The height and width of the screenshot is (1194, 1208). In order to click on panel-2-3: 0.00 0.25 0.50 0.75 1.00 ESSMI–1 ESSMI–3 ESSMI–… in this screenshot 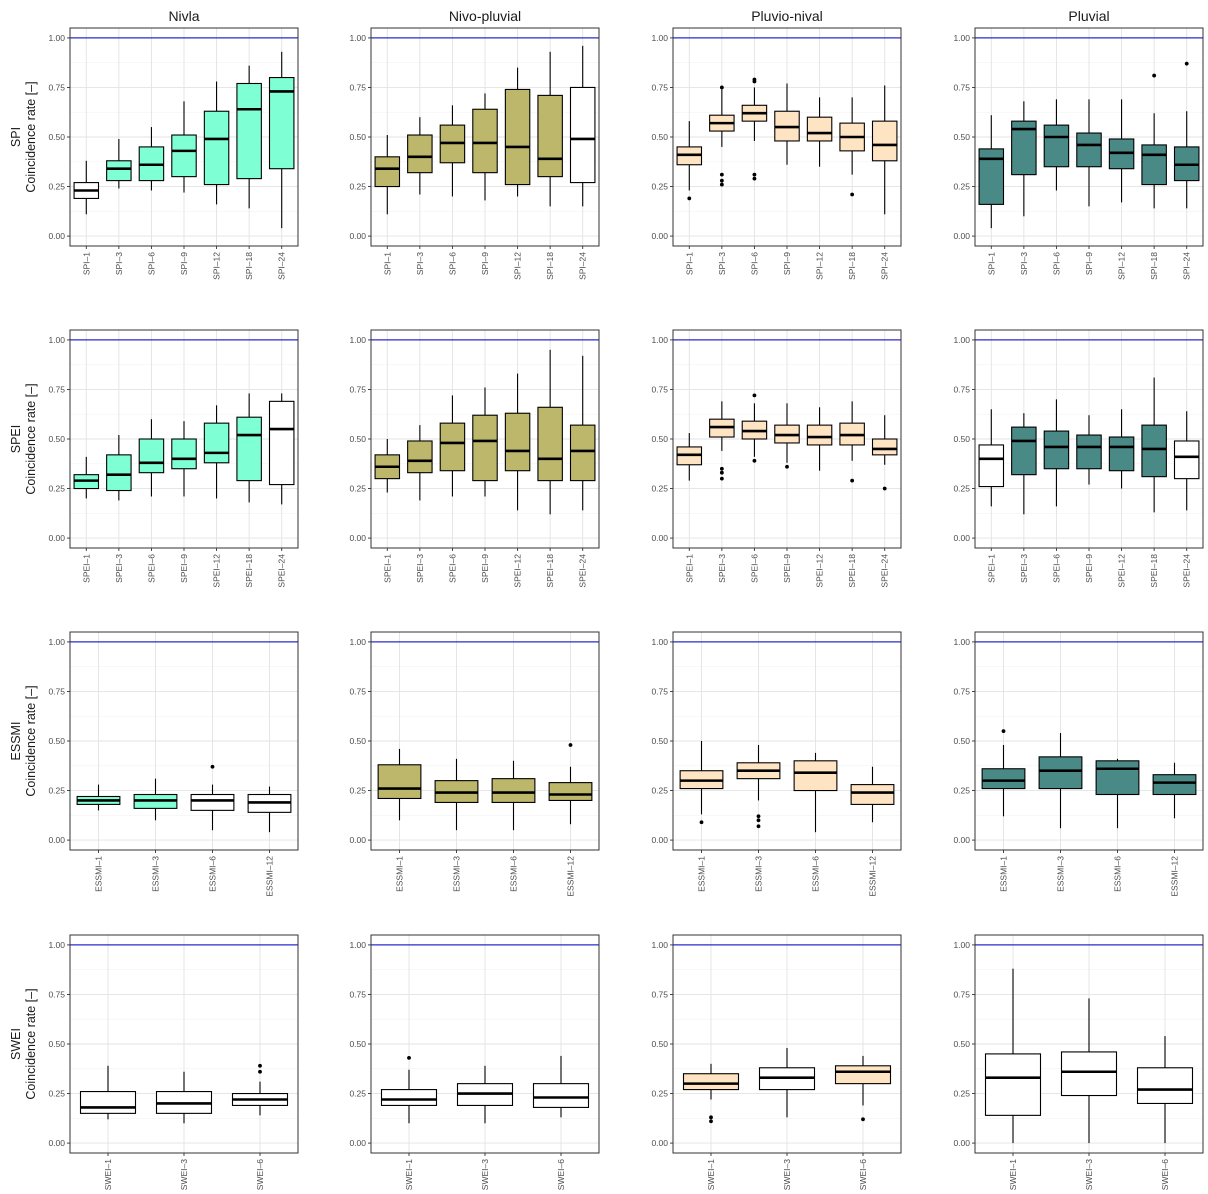, I will do `click(1078, 764)`.